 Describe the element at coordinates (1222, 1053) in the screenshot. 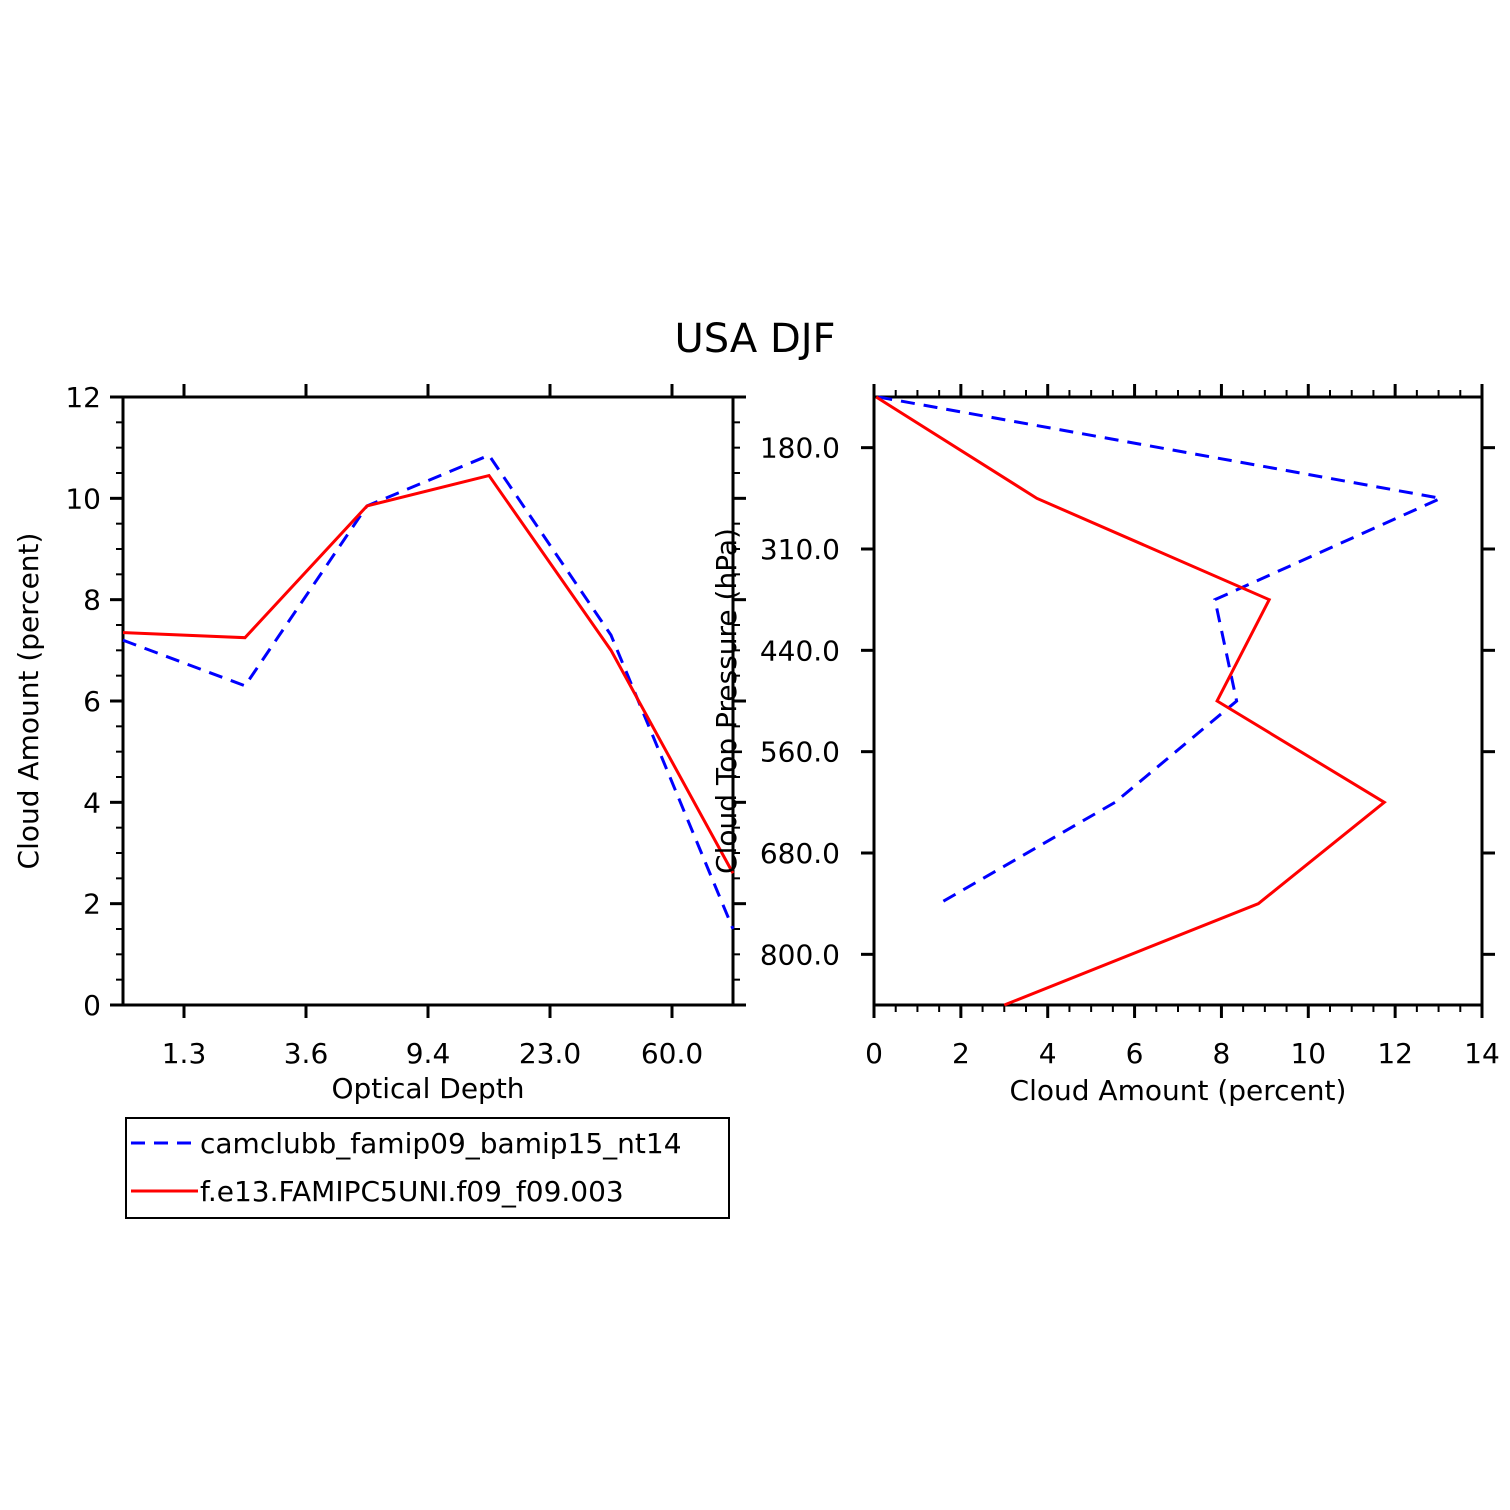

I see `right-x-tick-label: 8` at that location.